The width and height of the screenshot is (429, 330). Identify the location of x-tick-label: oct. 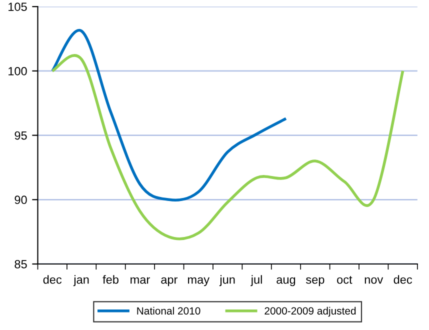
(344, 280).